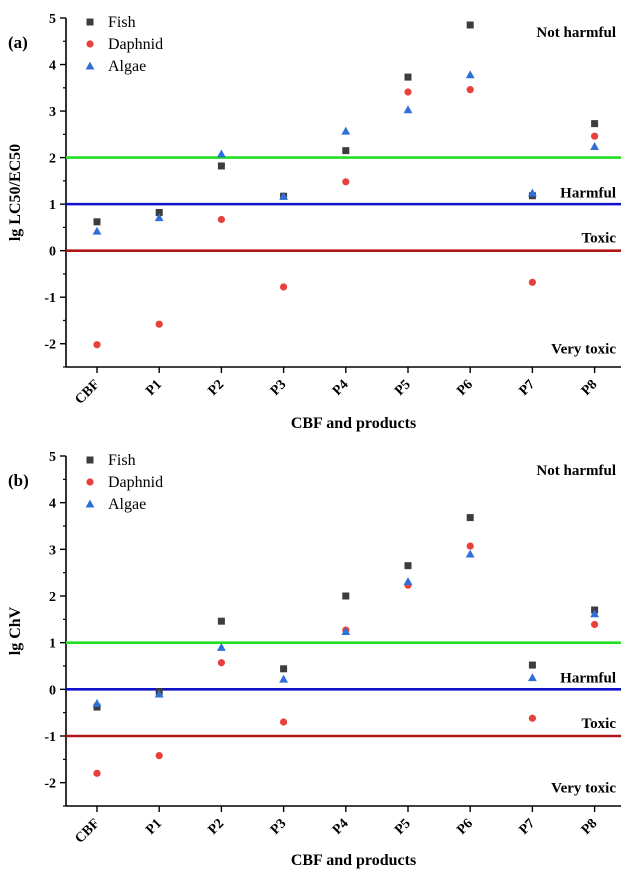 Image resolution: width=621 pixels, height=872 pixels. What do you see at coordinates (18, 480) in the screenshot?
I see `panel-label: (b)` at bounding box center [18, 480].